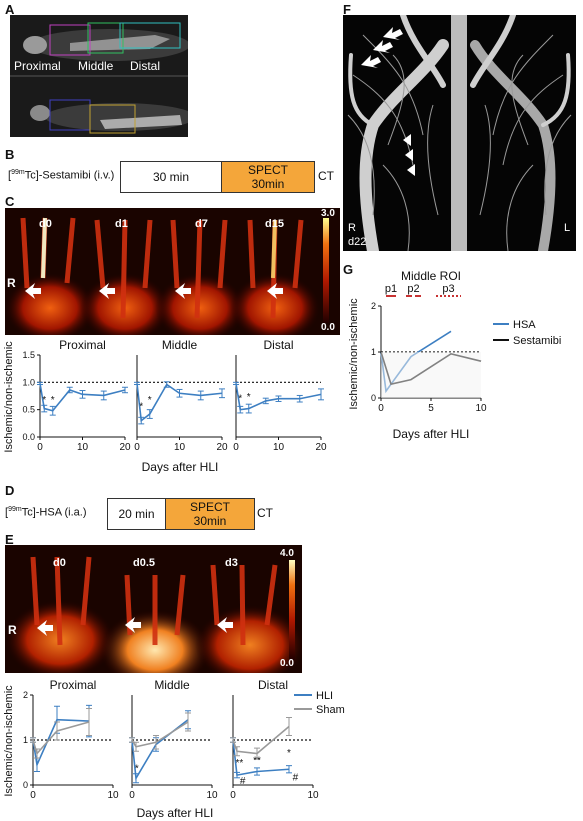 This screenshot has width=583, height=821. Describe the element at coordinates (45, 224) in the screenshot. I see `timepoint-c-0: d0` at that location.